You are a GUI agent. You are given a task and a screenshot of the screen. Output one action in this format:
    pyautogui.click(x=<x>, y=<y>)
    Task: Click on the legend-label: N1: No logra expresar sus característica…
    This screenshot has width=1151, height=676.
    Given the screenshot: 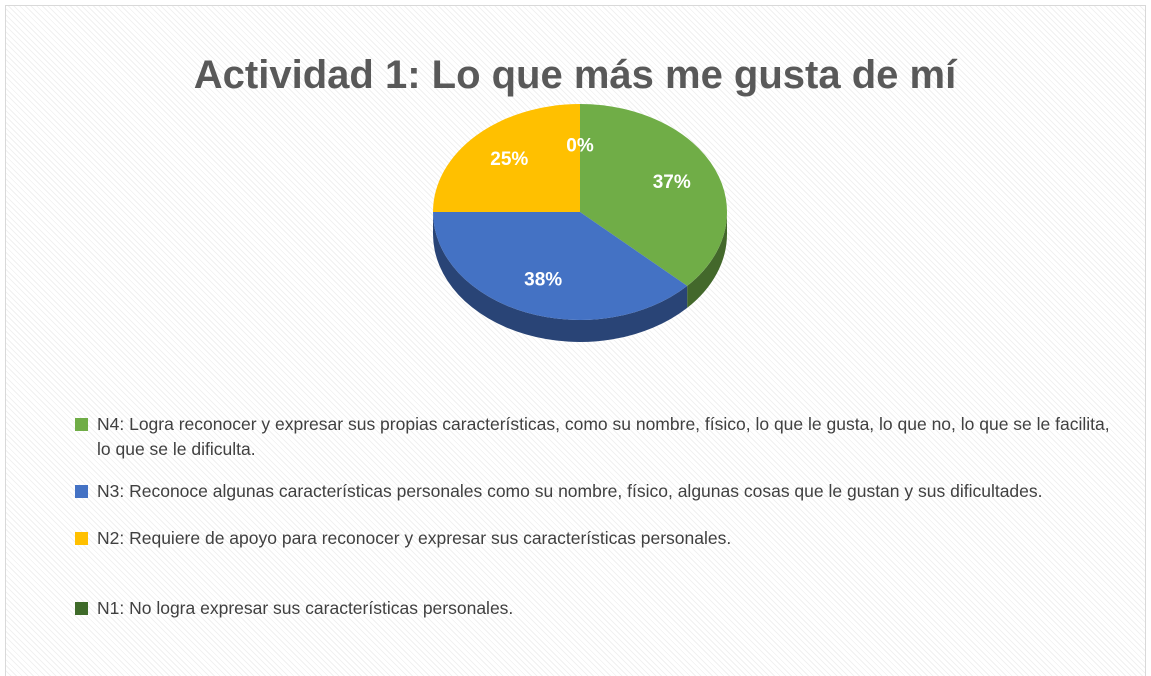 What is the action you would take?
    pyautogui.click(x=305, y=608)
    